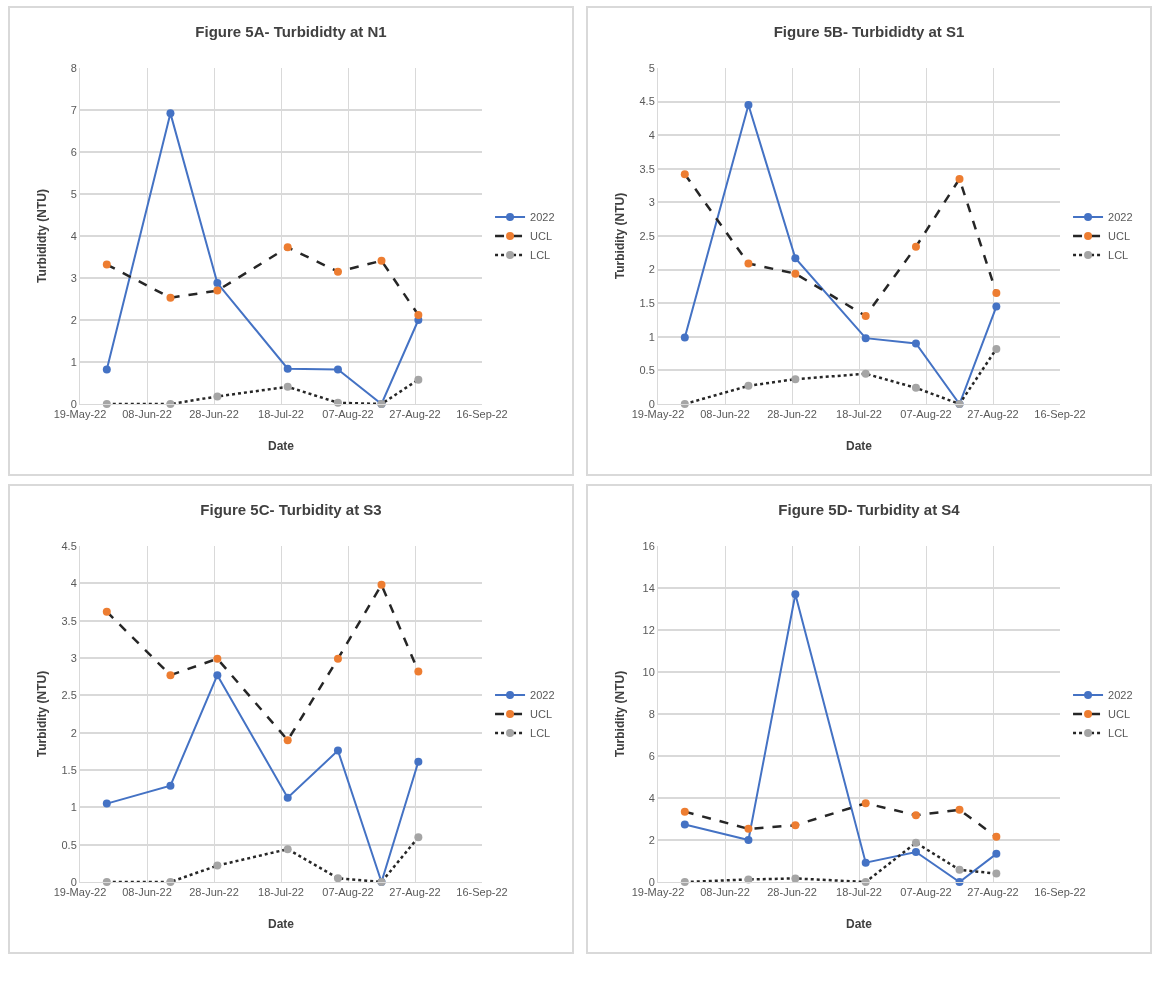 This screenshot has height=982, width=1160. I want to click on y-tick-label: 14, so click(648, 587).